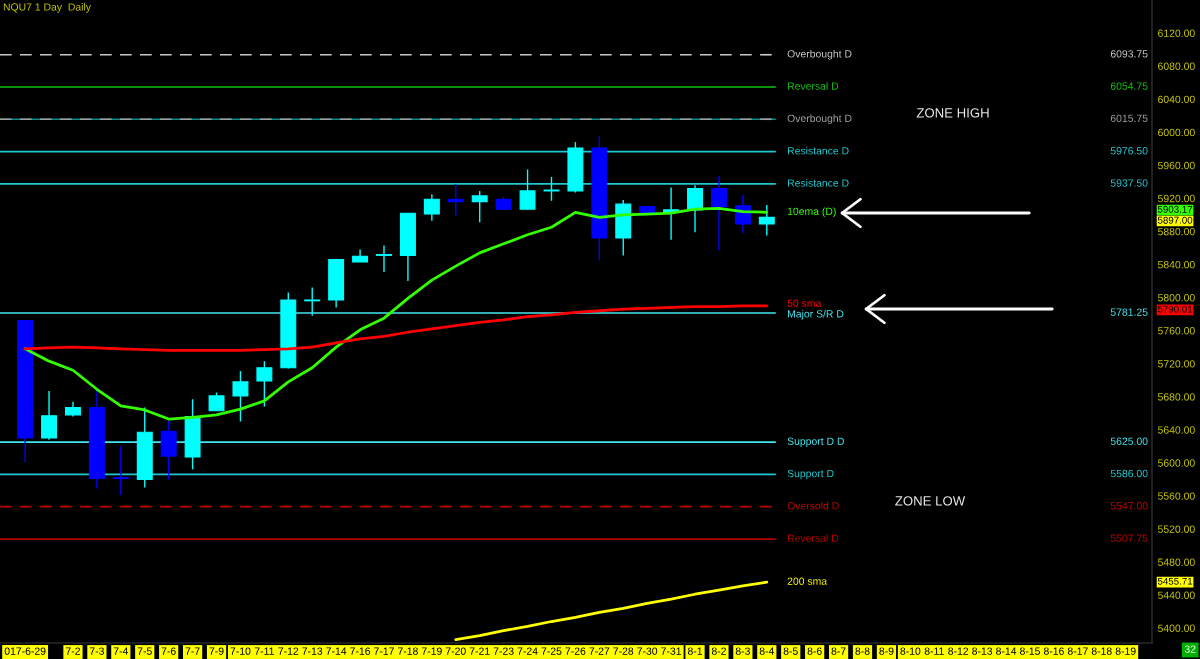 This screenshot has width=1200, height=659. Describe the element at coordinates (1030, 651) in the screenshot. I see `x-tick-label: 8-15` at that location.